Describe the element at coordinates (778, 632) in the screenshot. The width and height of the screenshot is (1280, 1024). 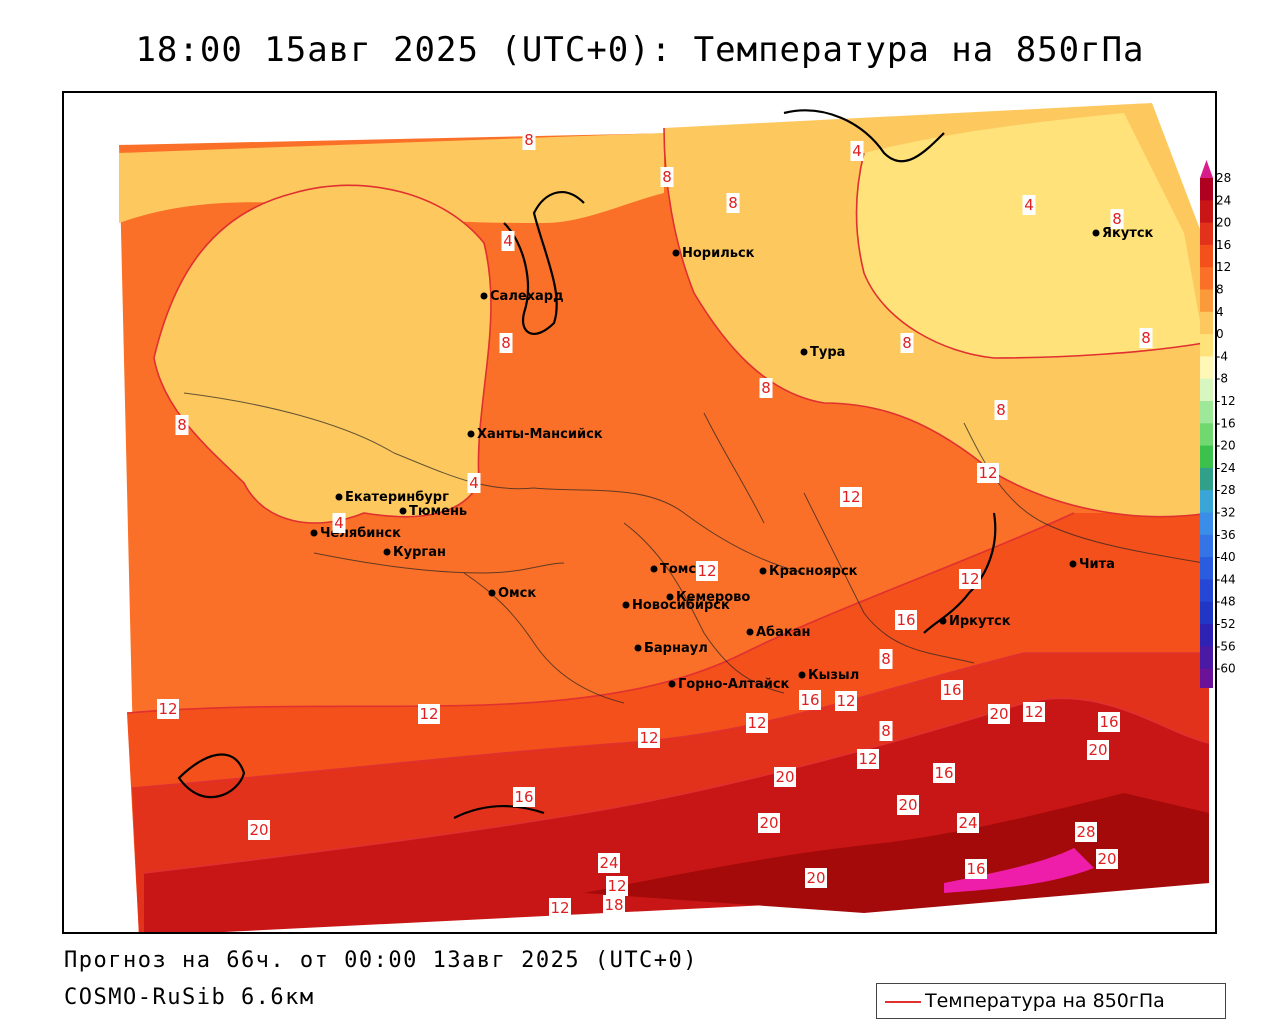
I see `city-16: Абакан` at that location.